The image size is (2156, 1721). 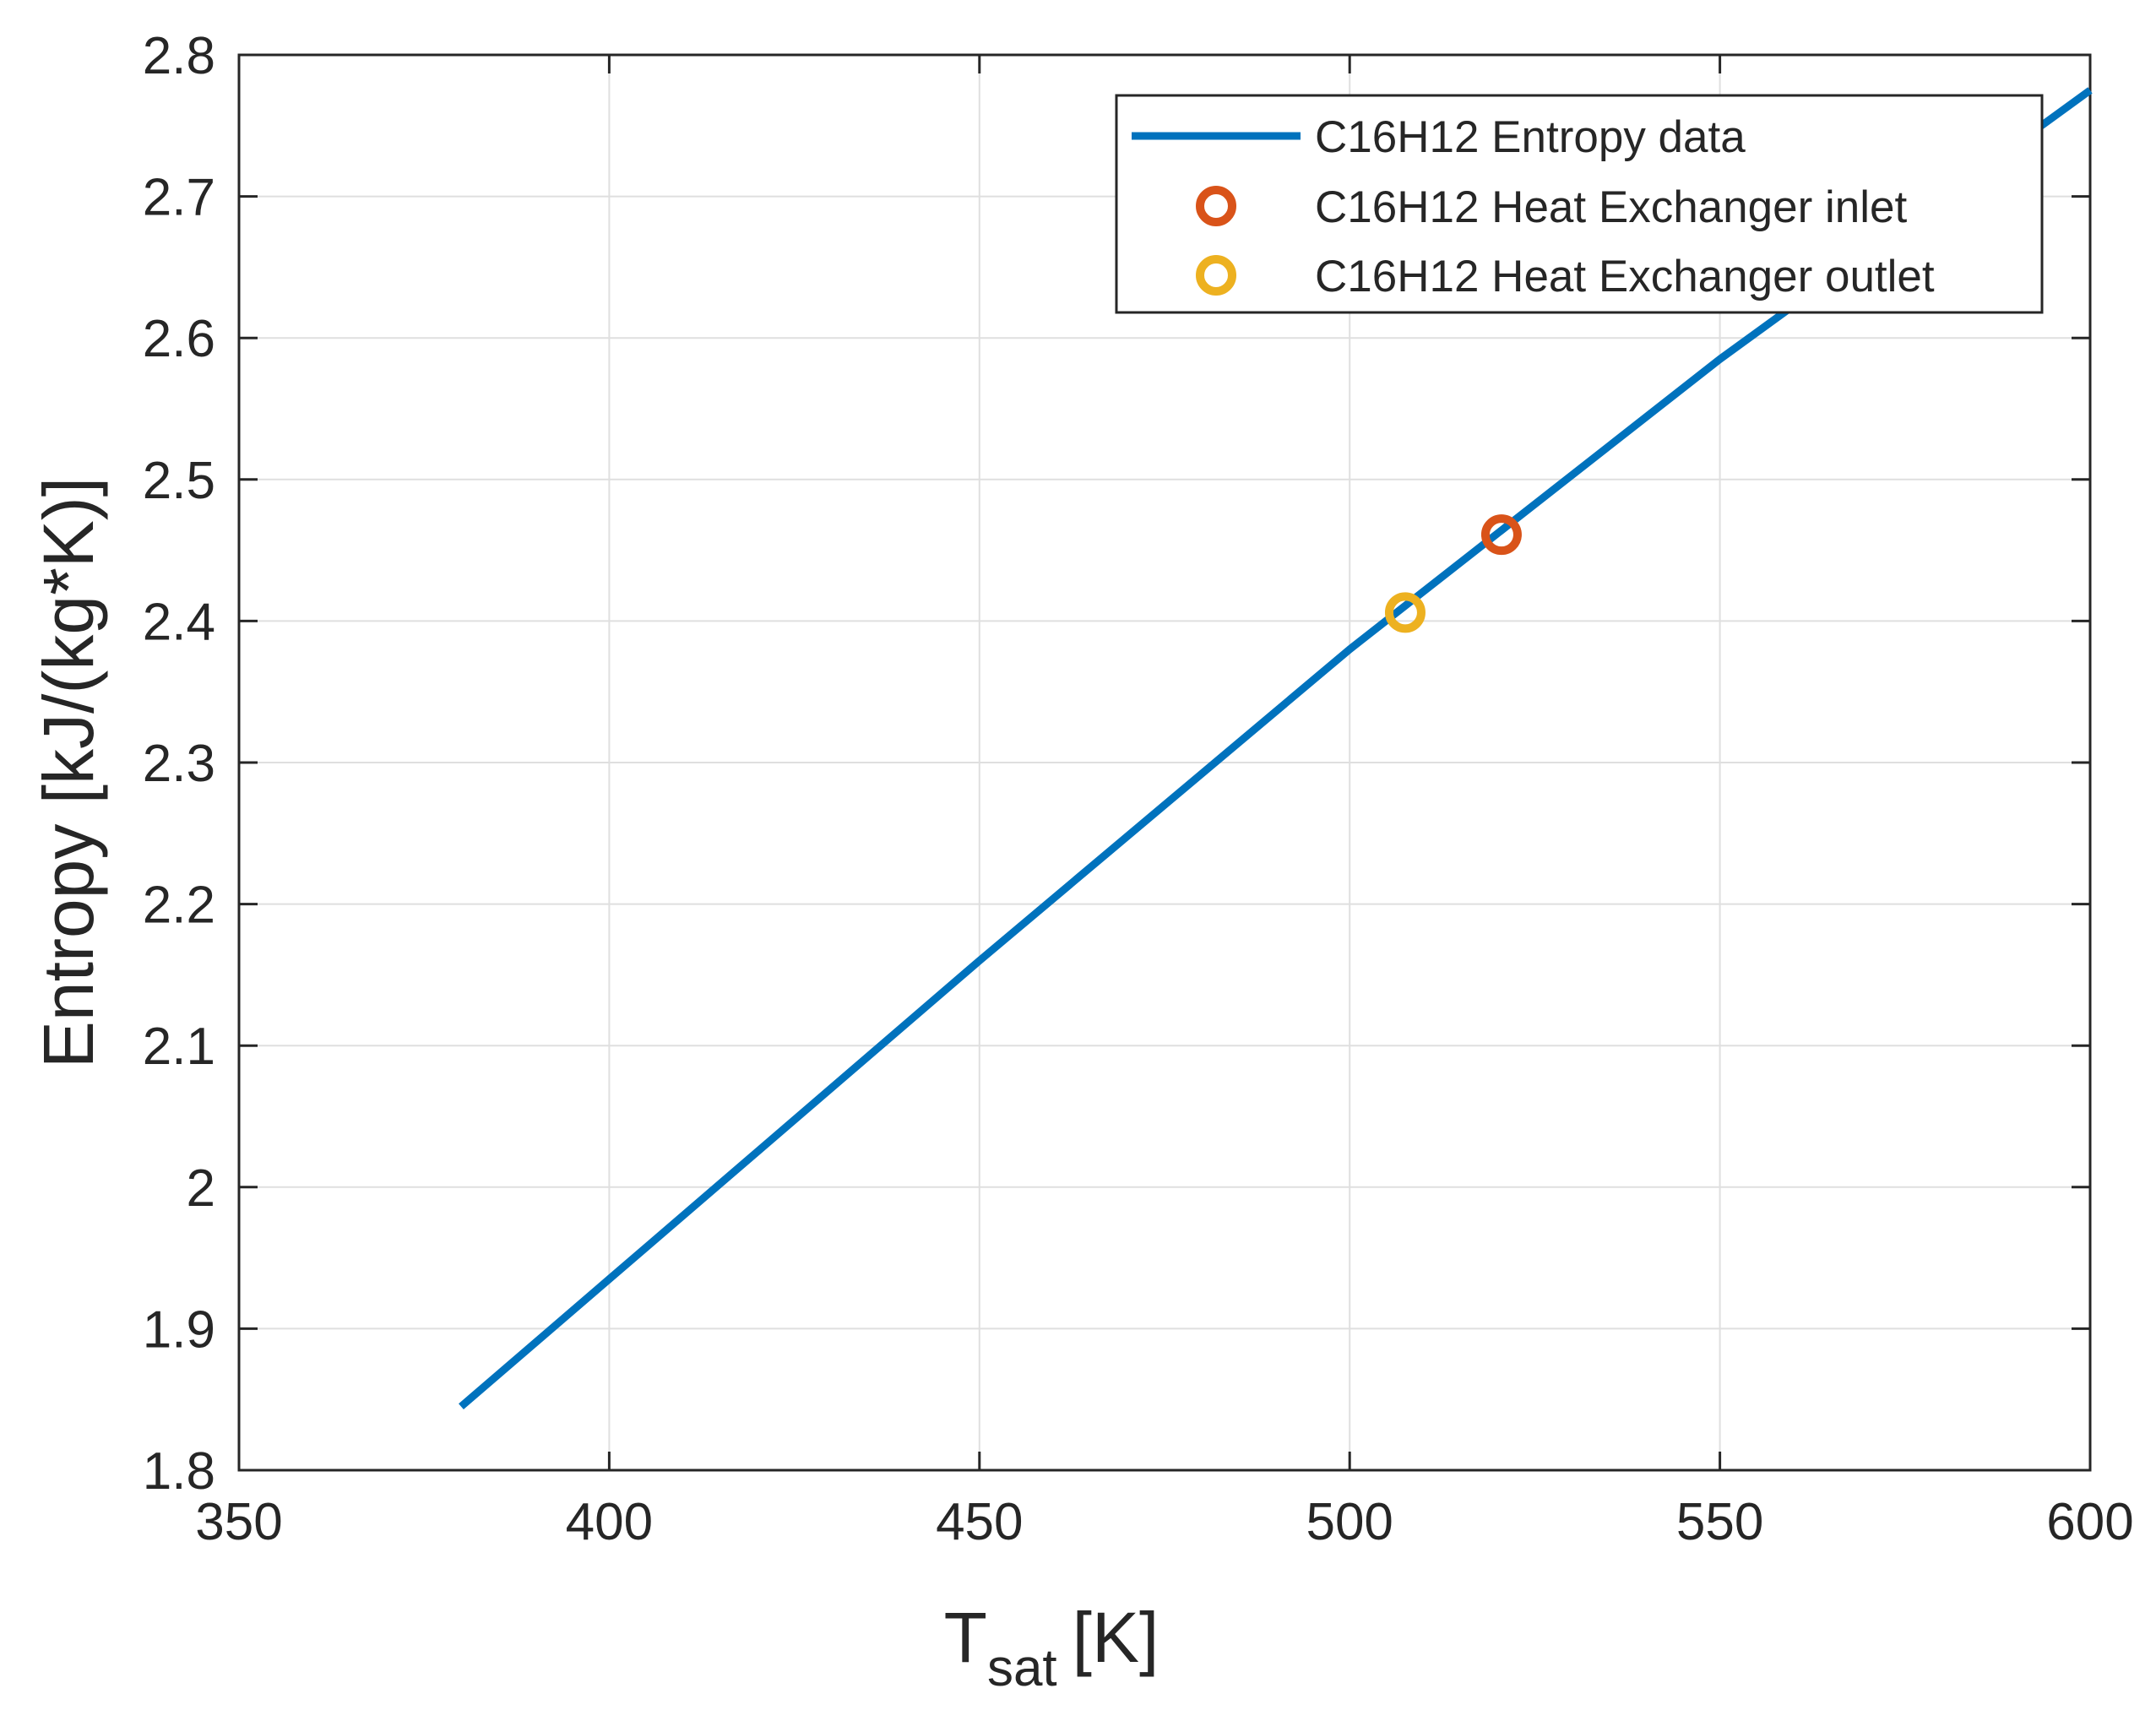 I want to click on legend-box, so click(x=1579, y=204).